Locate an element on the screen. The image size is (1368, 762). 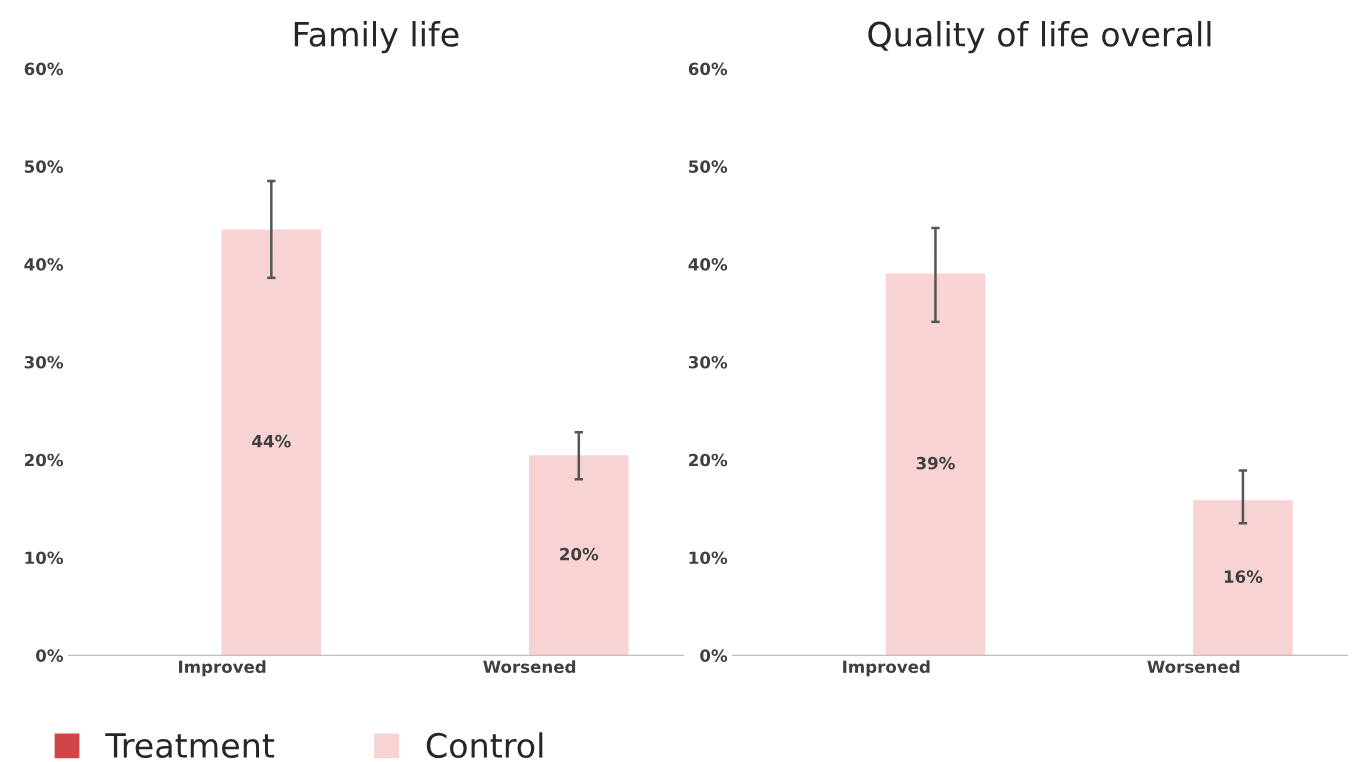
legend-label: Treatment is located at coordinates (190, 746).